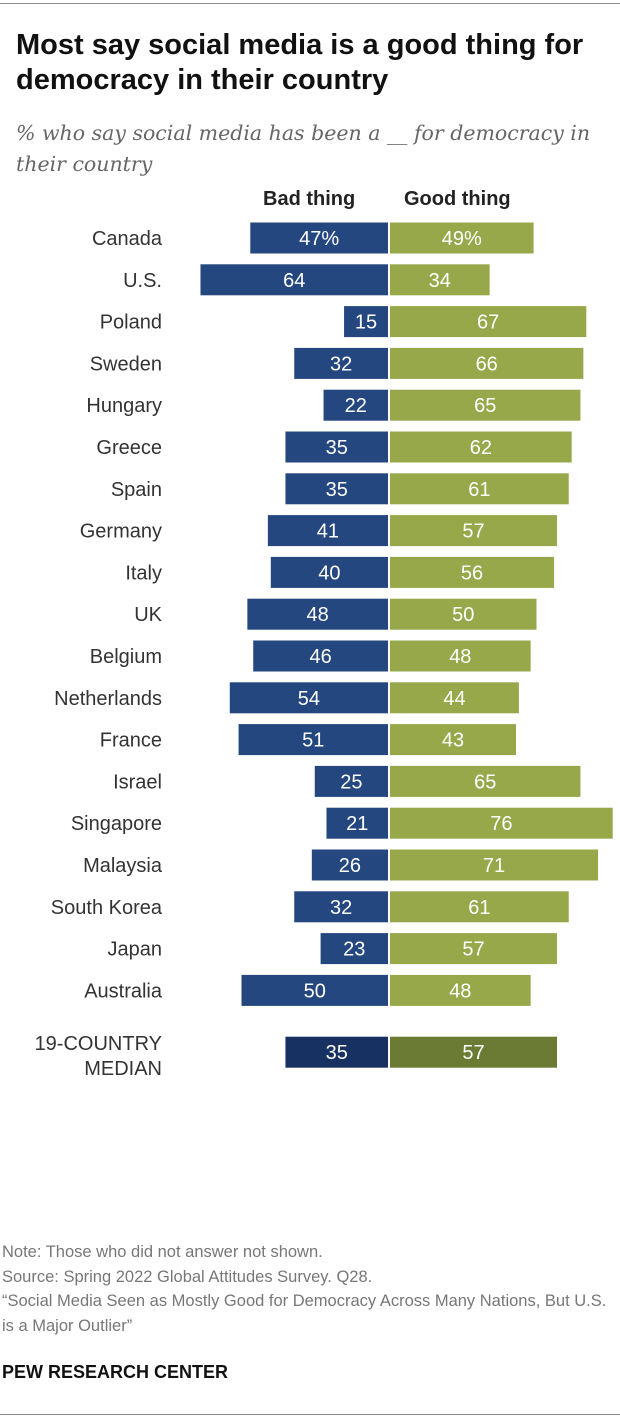  I want to click on bad-thing-value-label: 22, so click(356, 406).